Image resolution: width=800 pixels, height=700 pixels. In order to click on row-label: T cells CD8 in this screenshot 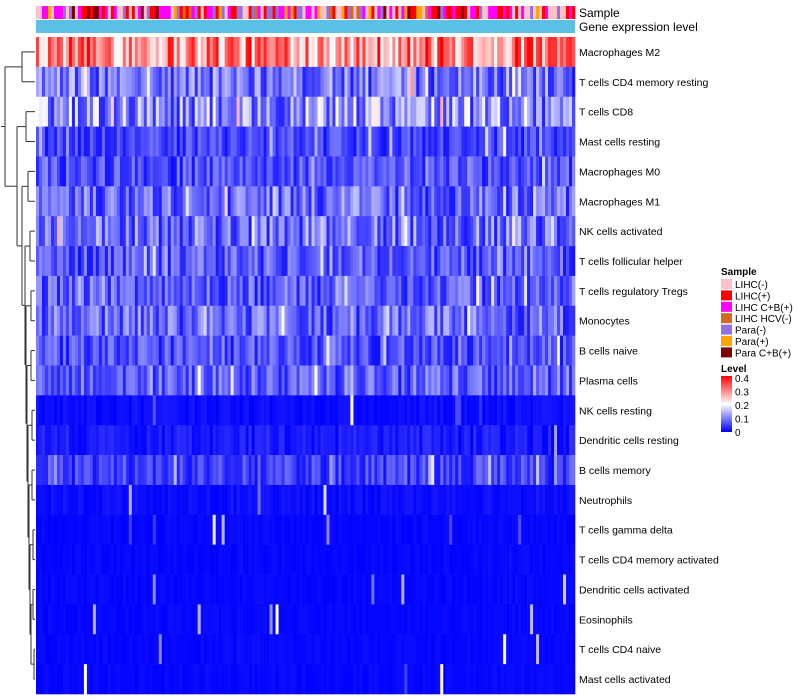, I will do `click(606, 113)`.